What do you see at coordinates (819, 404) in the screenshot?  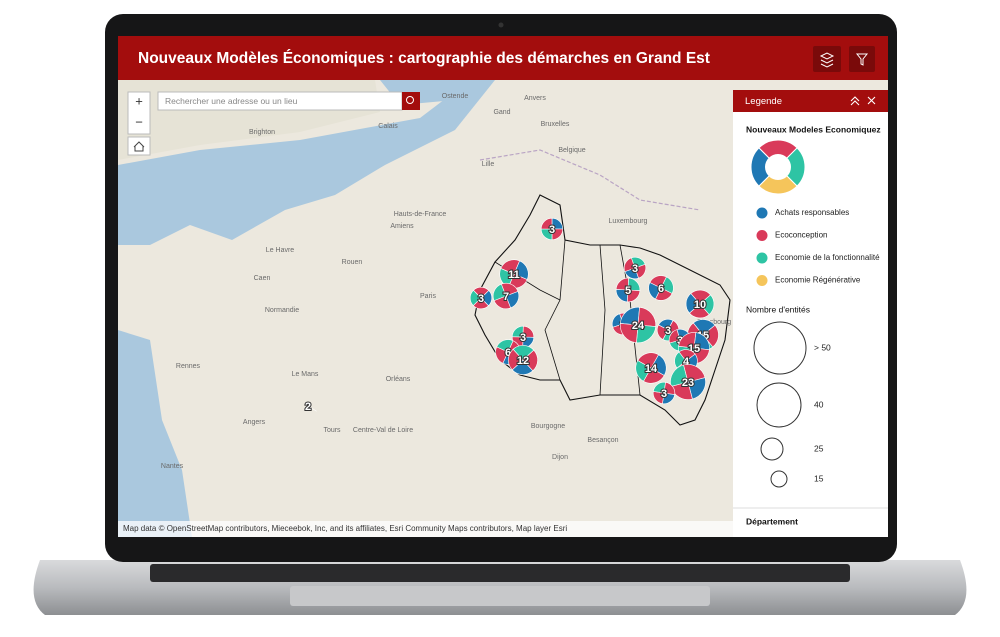 I see `size-label: 40` at bounding box center [819, 404].